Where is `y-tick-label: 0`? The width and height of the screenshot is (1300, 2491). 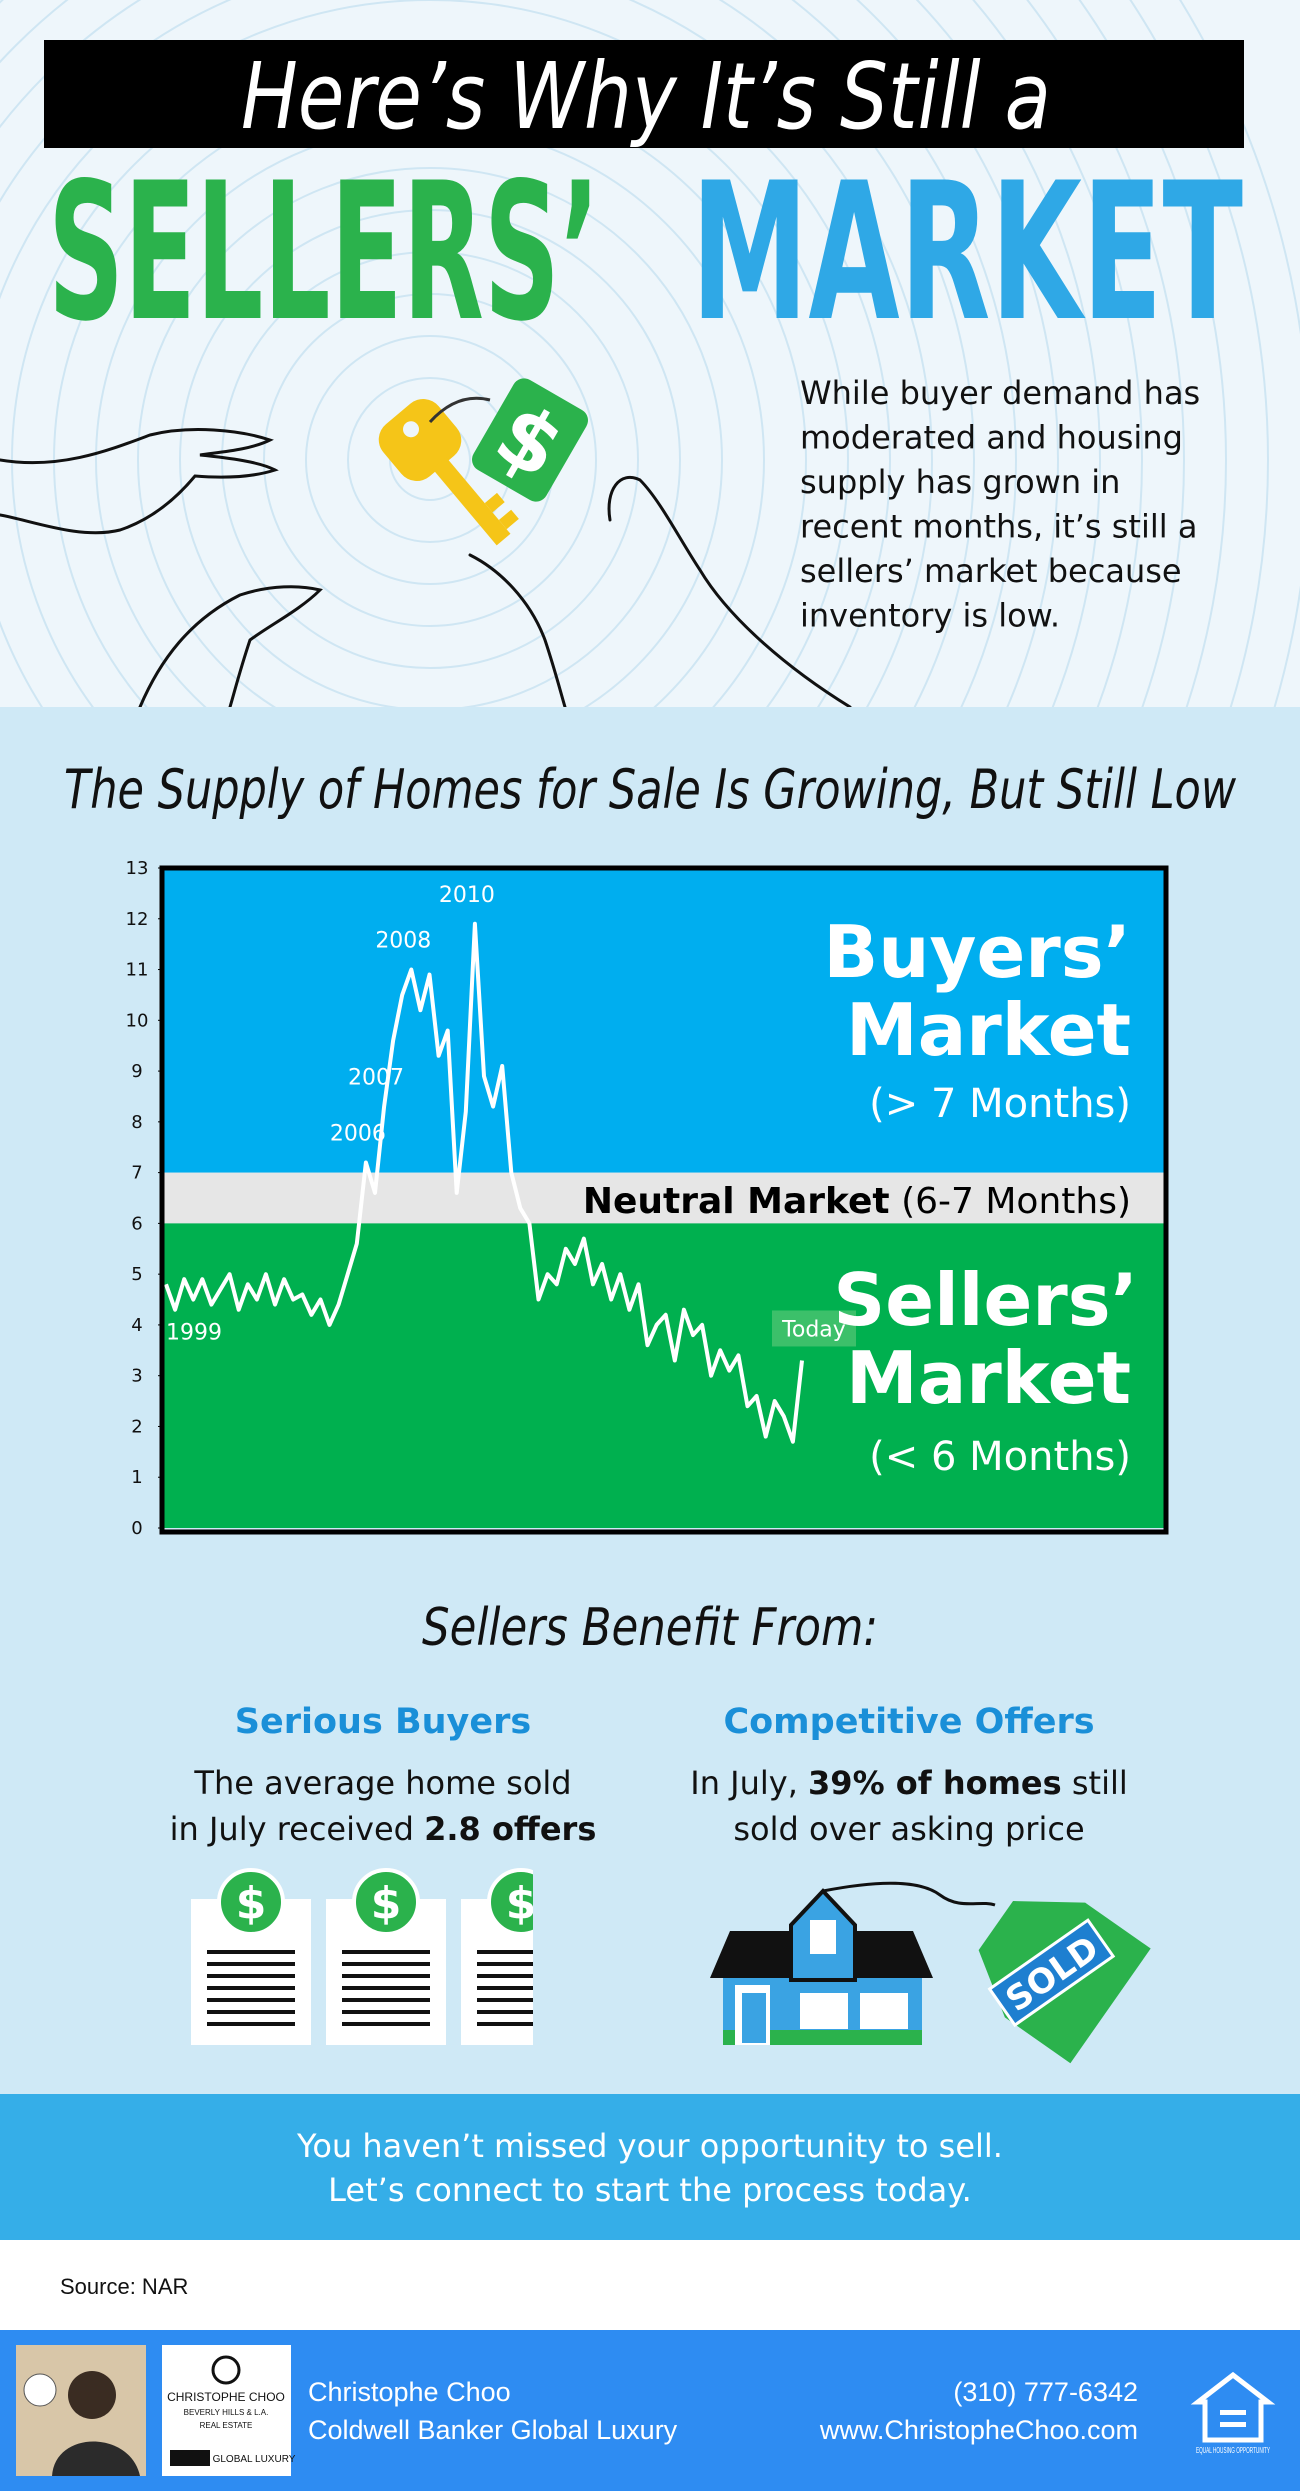 y-tick-label: 0 is located at coordinates (136, 1528).